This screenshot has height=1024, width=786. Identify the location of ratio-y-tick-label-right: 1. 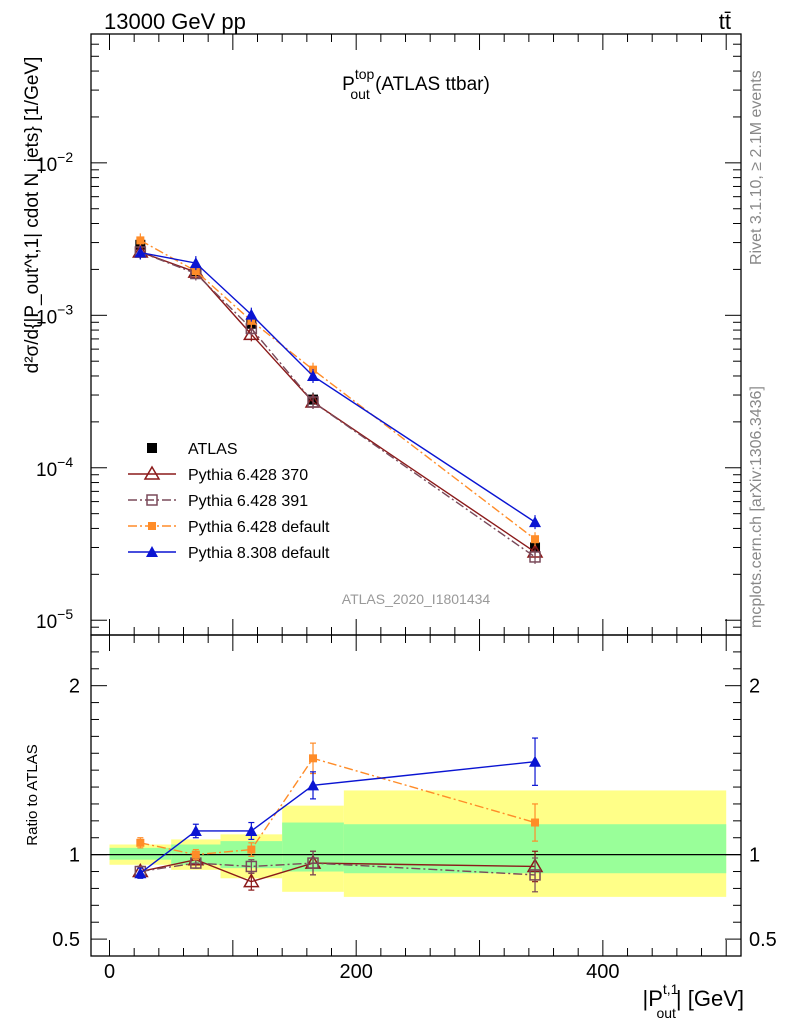
(754, 856).